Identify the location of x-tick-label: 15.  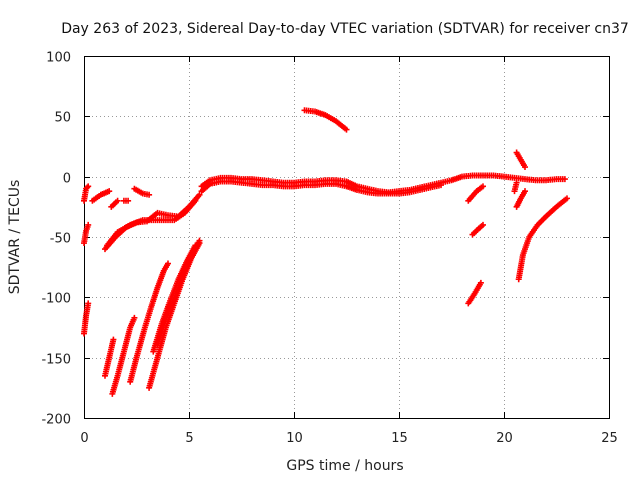
(399, 438).